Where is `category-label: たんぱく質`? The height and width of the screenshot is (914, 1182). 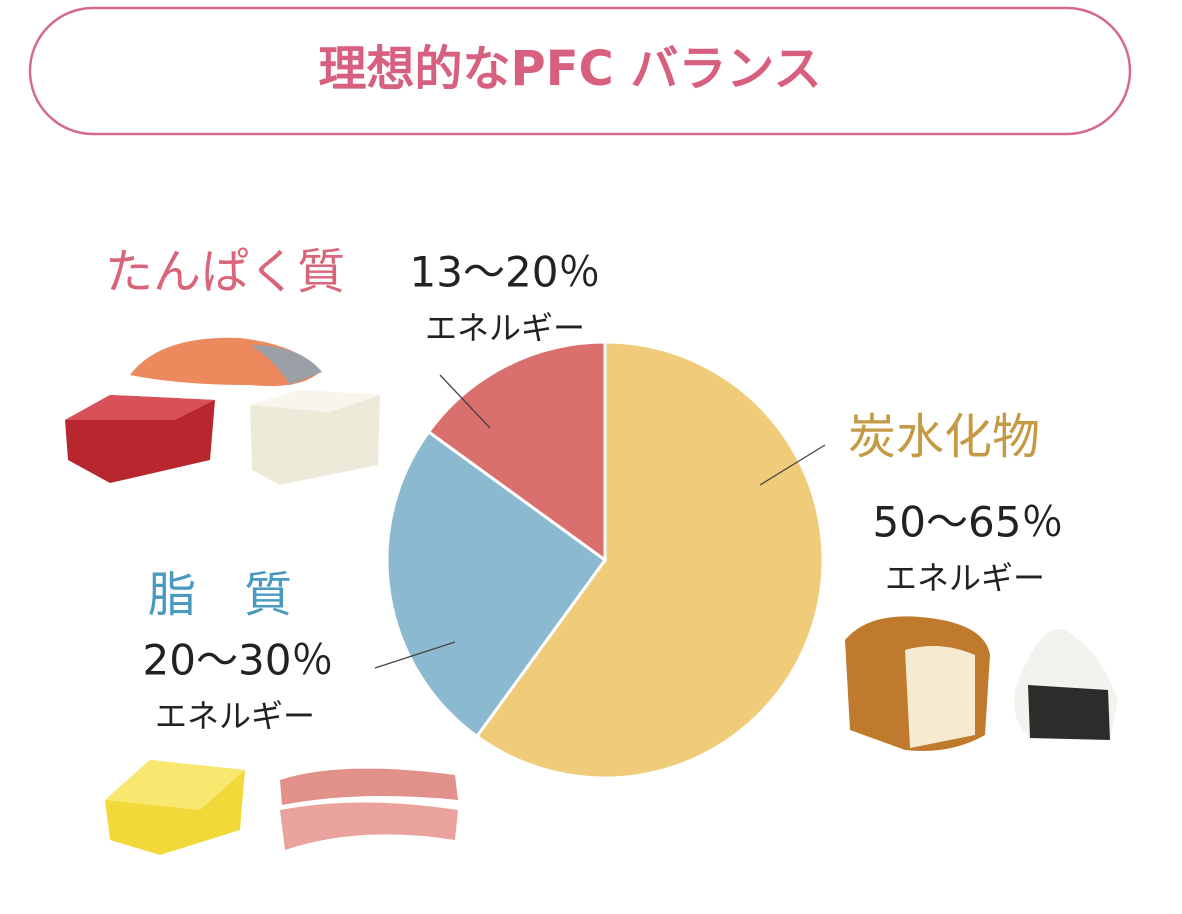 category-label: たんぱく質 is located at coordinates (225, 272).